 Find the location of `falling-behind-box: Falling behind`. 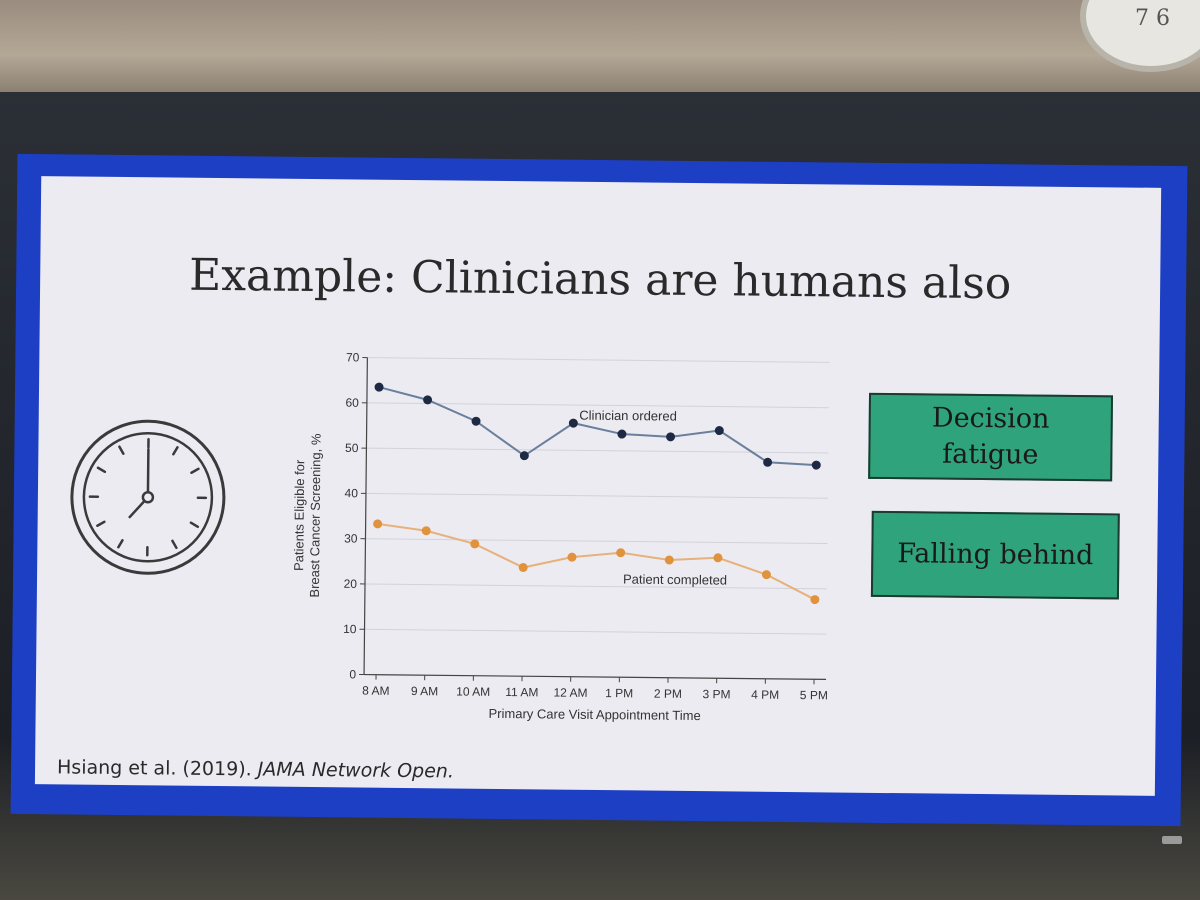

falling-behind-box: Falling behind is located at coordinates (995, 555).